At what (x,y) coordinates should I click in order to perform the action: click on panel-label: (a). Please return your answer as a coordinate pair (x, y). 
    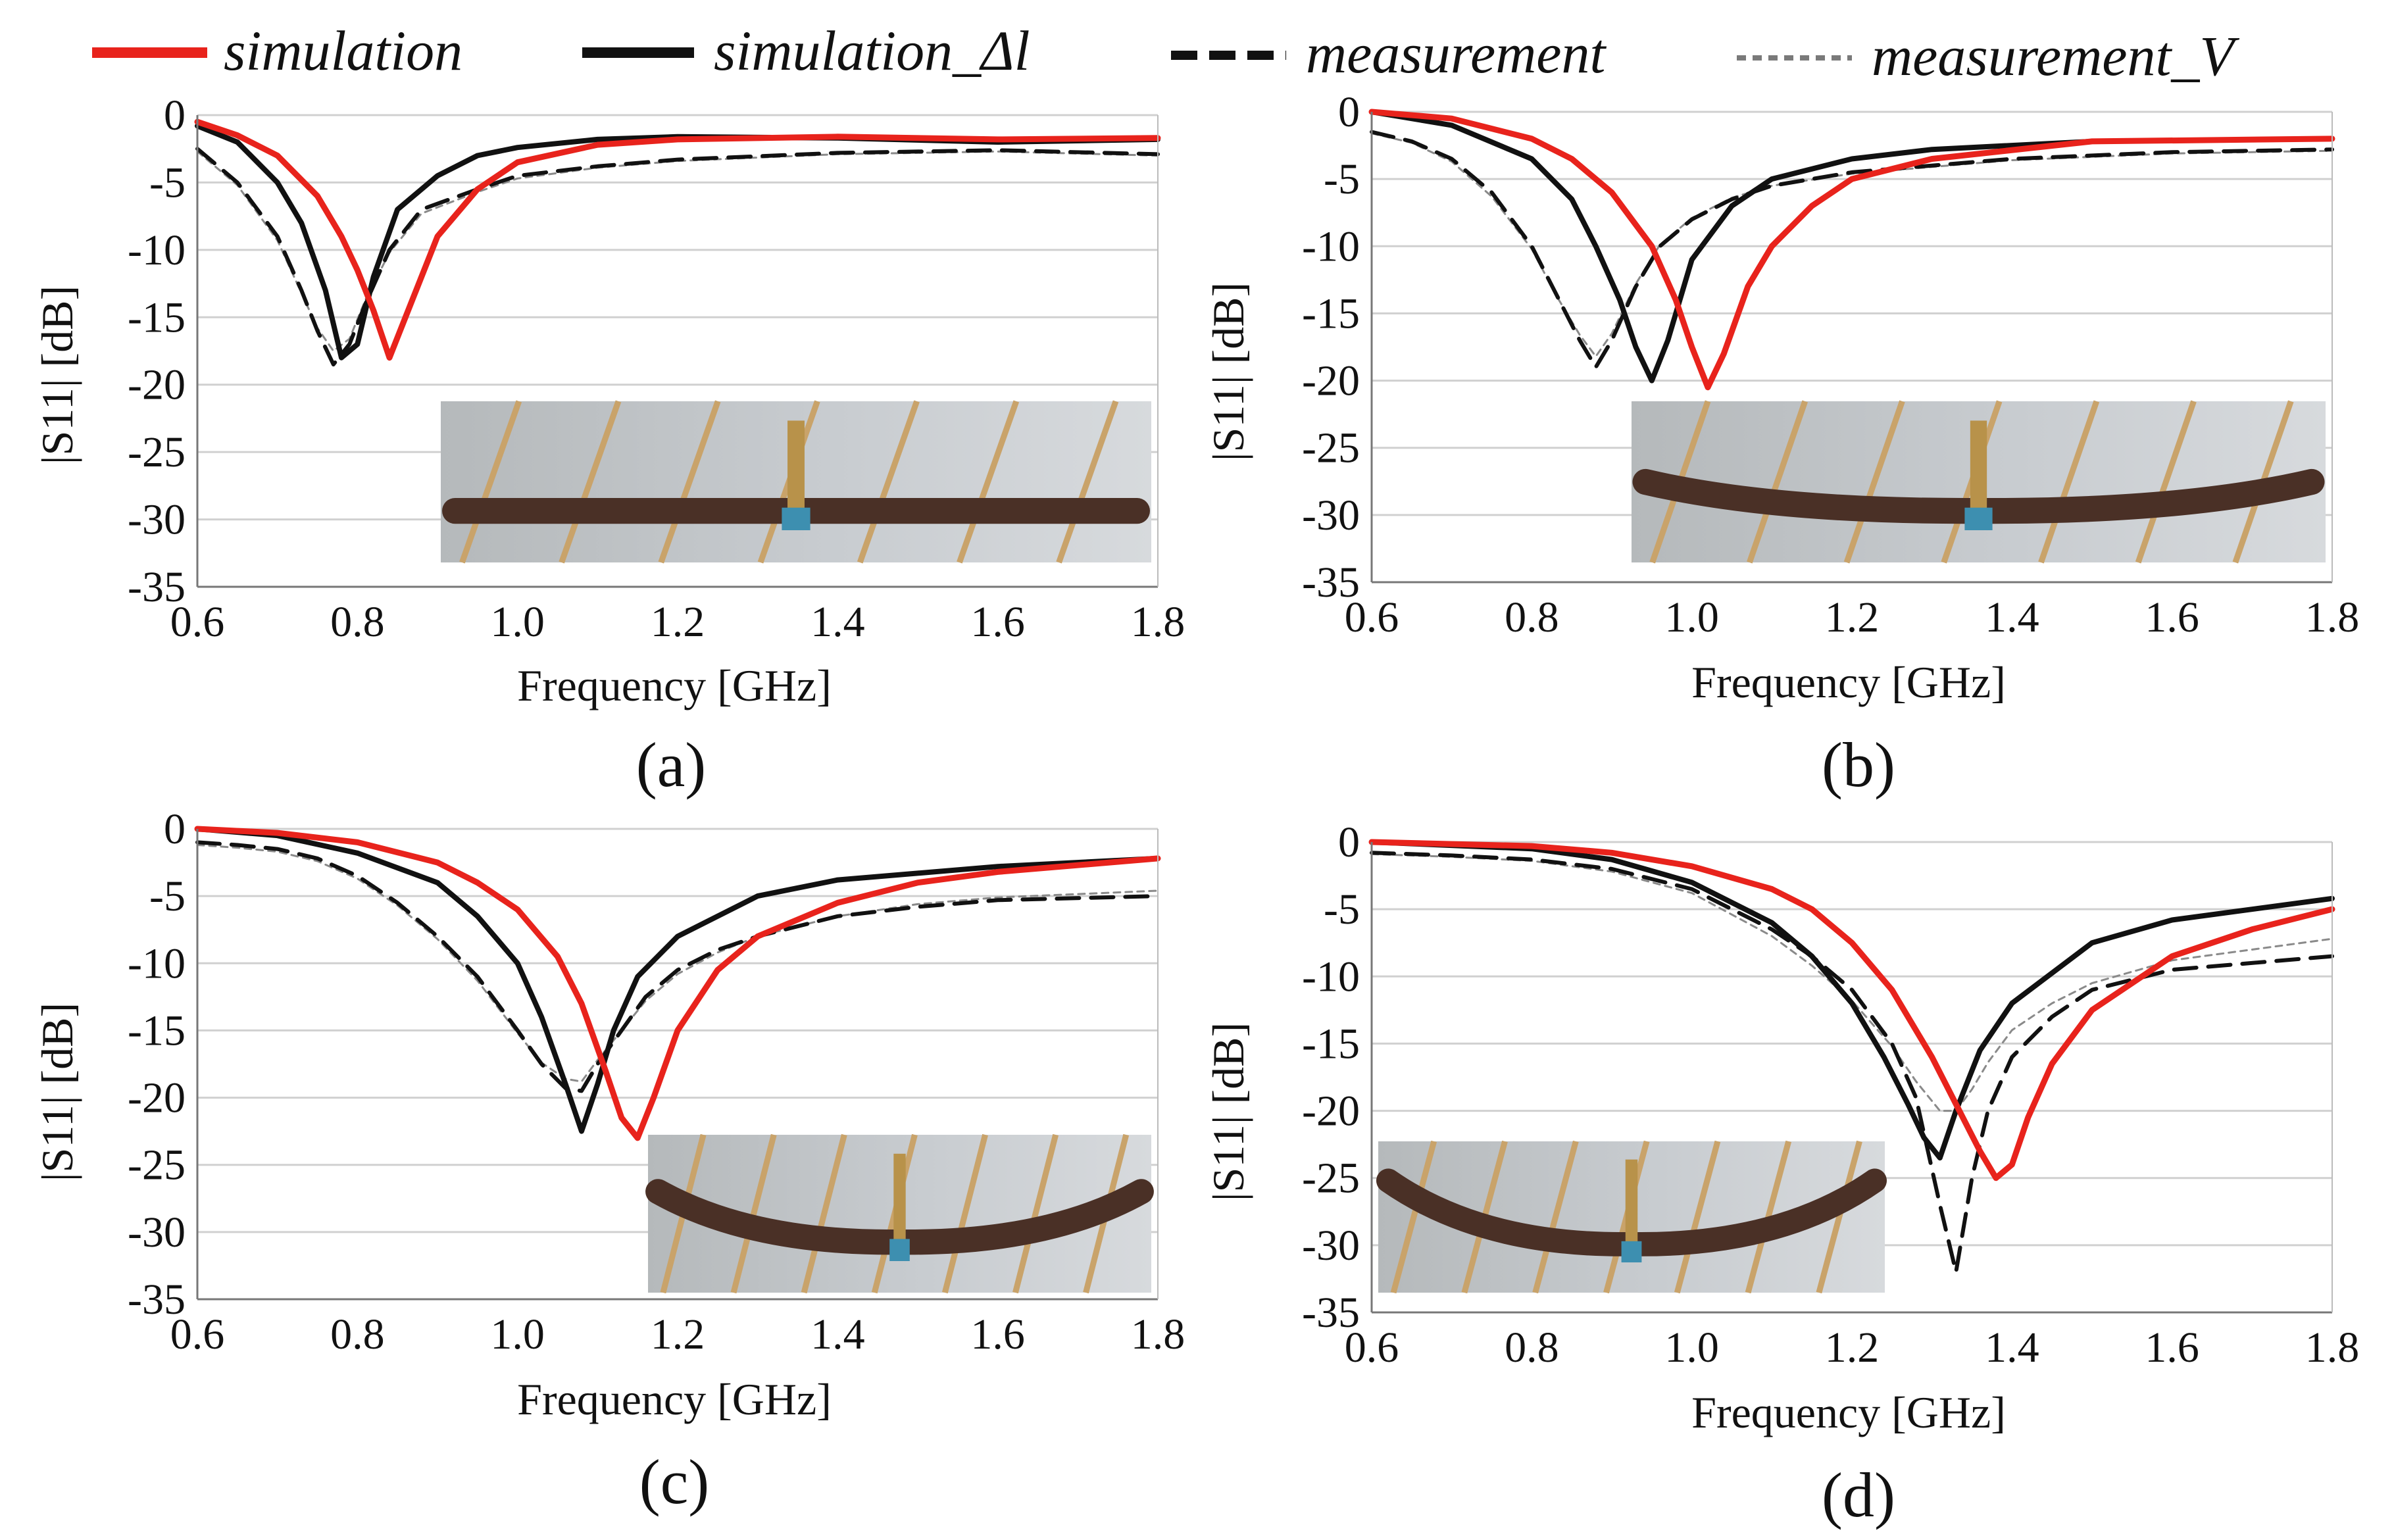
    Looking at the image, I should click on (671, 765).